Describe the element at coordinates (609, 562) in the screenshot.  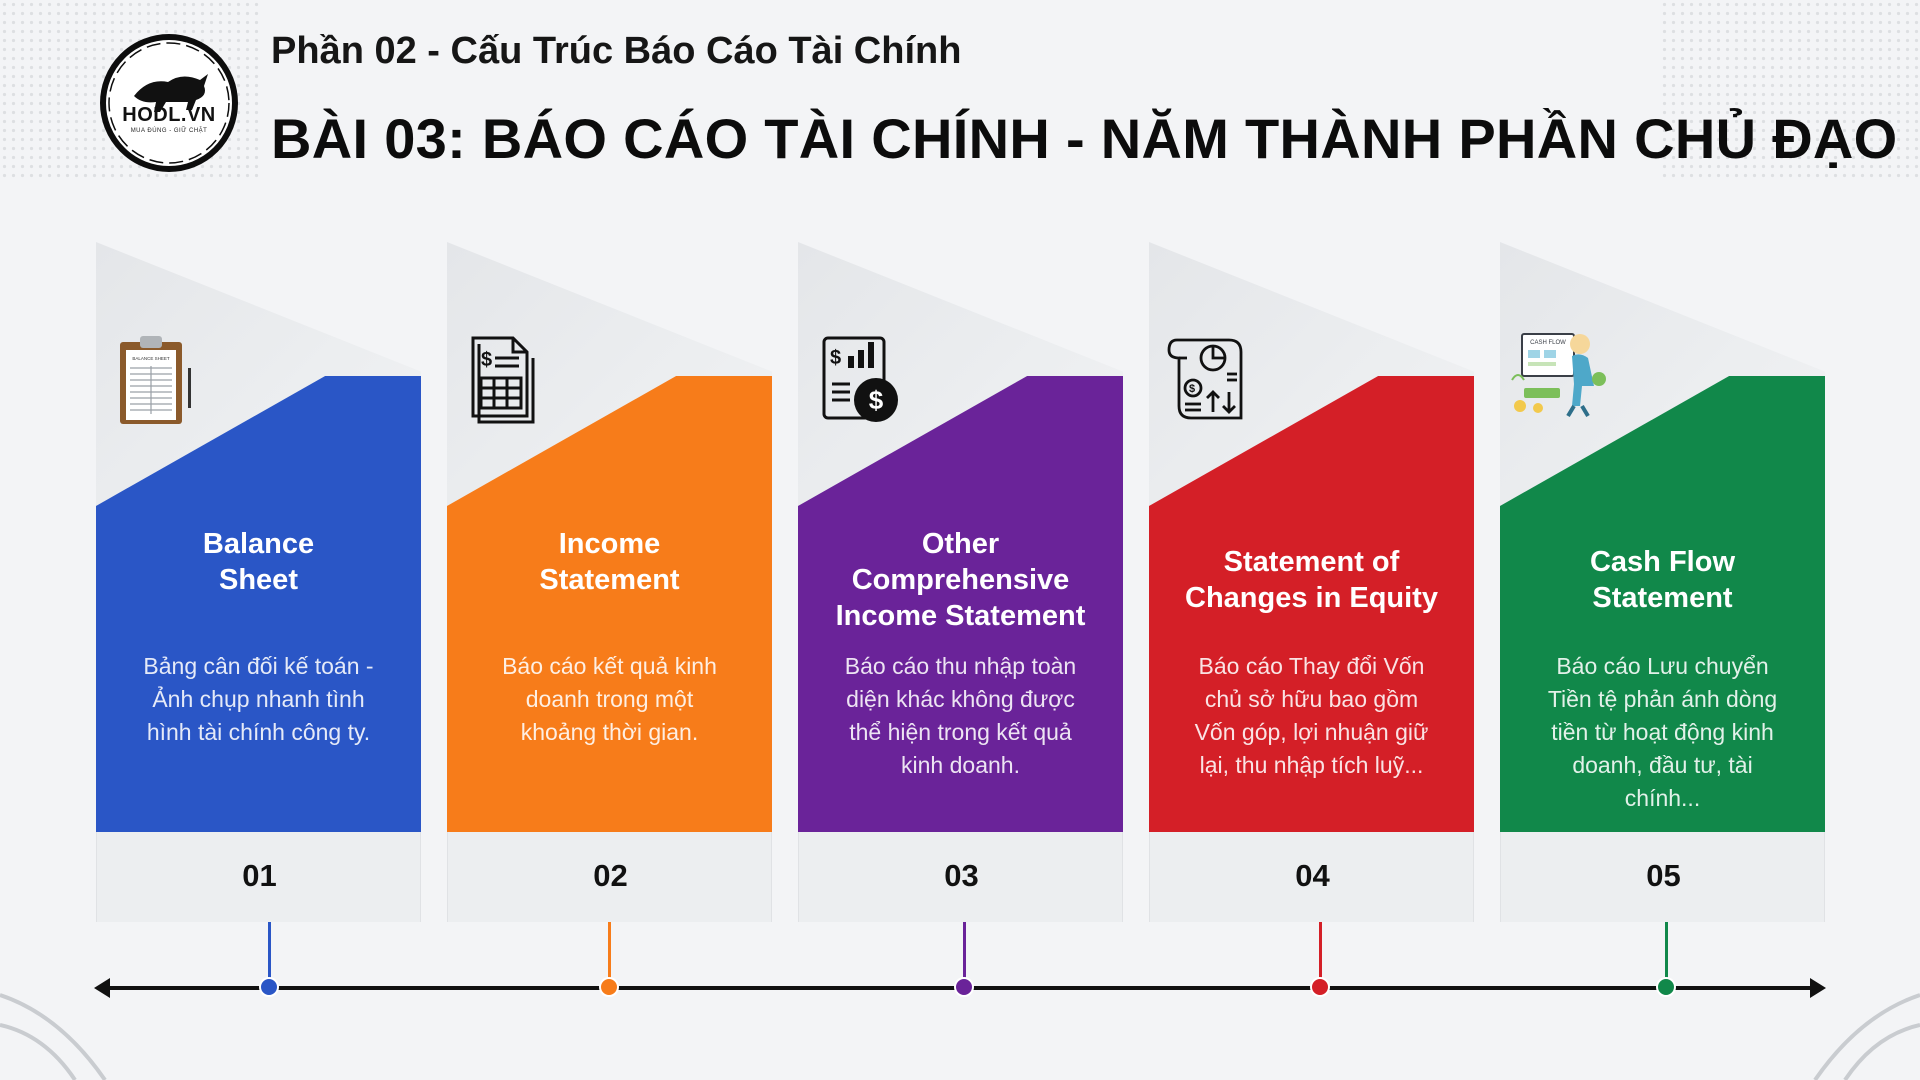
I see `card-title: Income Statement` at that location.